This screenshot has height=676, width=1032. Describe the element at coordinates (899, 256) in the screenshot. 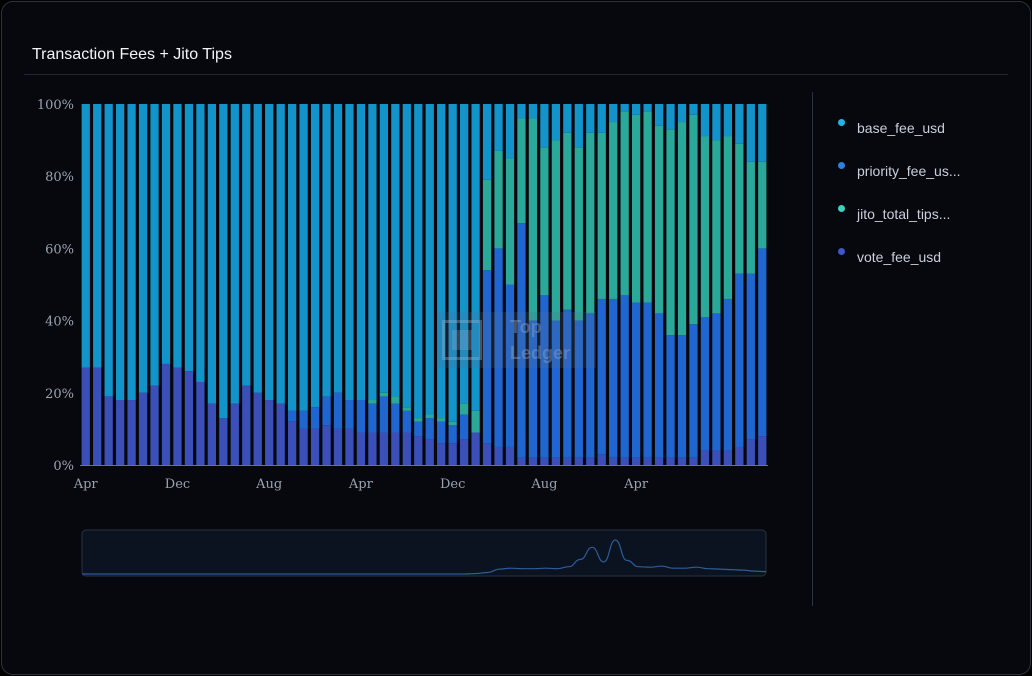

I see `legend-item-vote-fee: vote_fee_usd` at that location.